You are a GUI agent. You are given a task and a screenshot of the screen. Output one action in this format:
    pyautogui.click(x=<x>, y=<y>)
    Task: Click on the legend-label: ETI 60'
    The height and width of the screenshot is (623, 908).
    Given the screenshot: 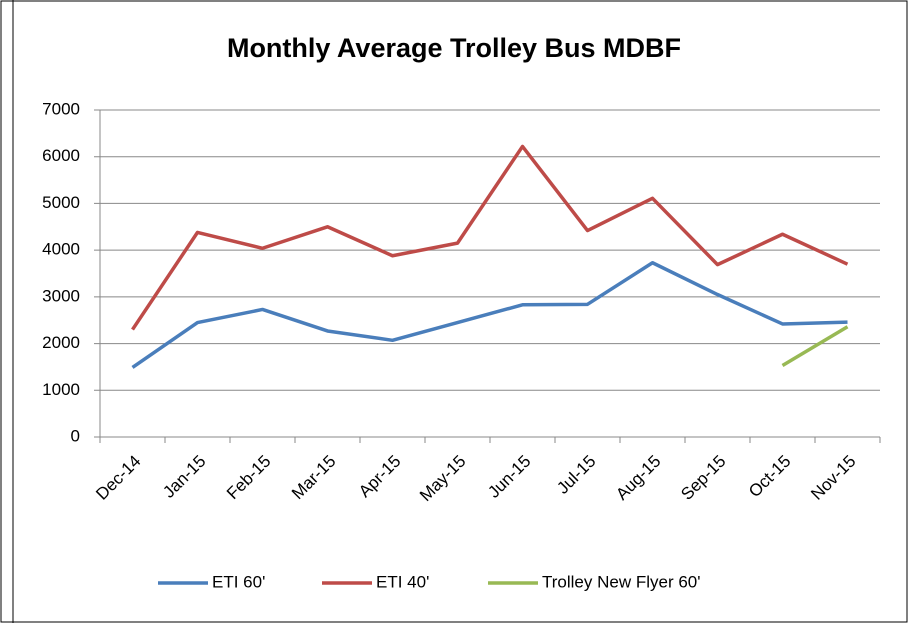 What is the action you would take?
    pyautogui.click(x=238, y=581)
    